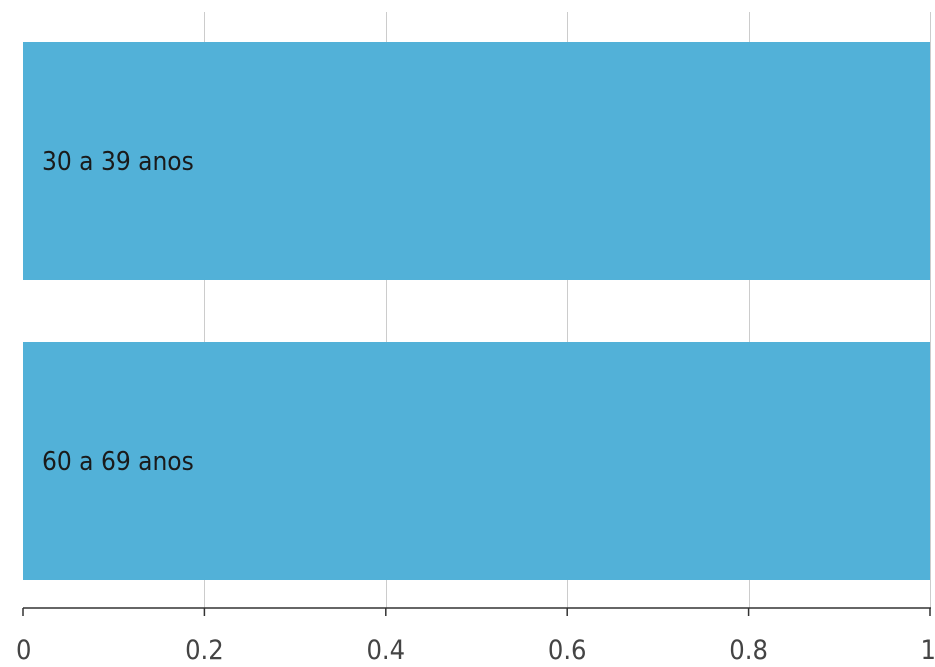 The height and width of the screenshot is (667, 935). What do you see at coordinates (385, 650) in the screenshot?
I see `x-tick-label-0-4: 0.4` at bounding box center [385, 650].